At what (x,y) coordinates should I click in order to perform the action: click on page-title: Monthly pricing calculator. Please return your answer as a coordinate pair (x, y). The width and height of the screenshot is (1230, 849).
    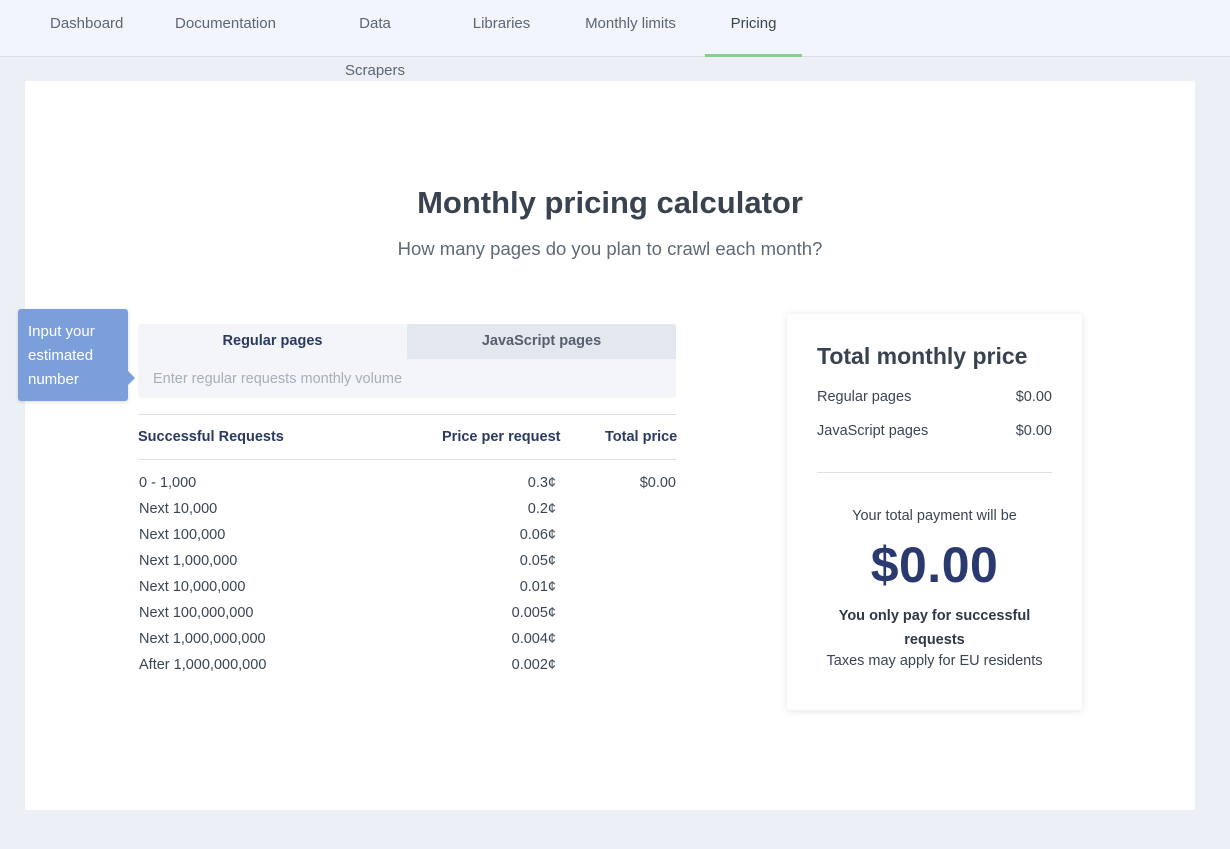
    Looking at the image, I should click on (610, 202).